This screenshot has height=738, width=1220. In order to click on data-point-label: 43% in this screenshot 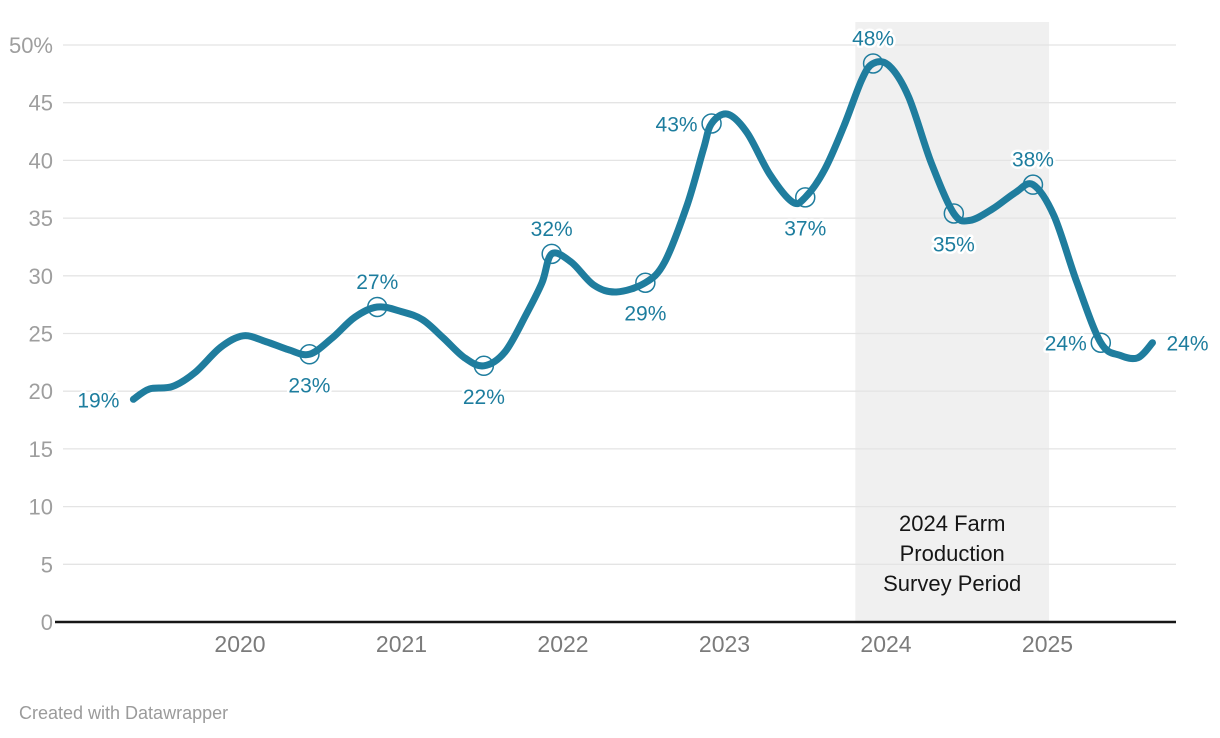, I will do `click(677, 124)`.